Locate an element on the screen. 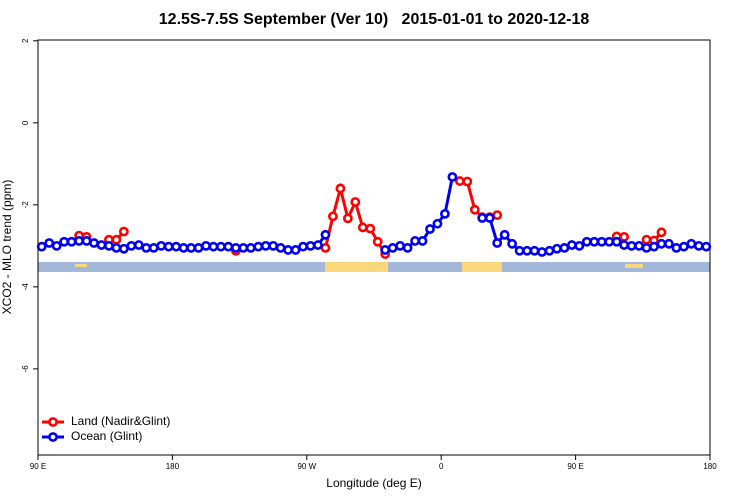  legend-label: Land (Nadir&Glint) is located at coordinates (120, 421).